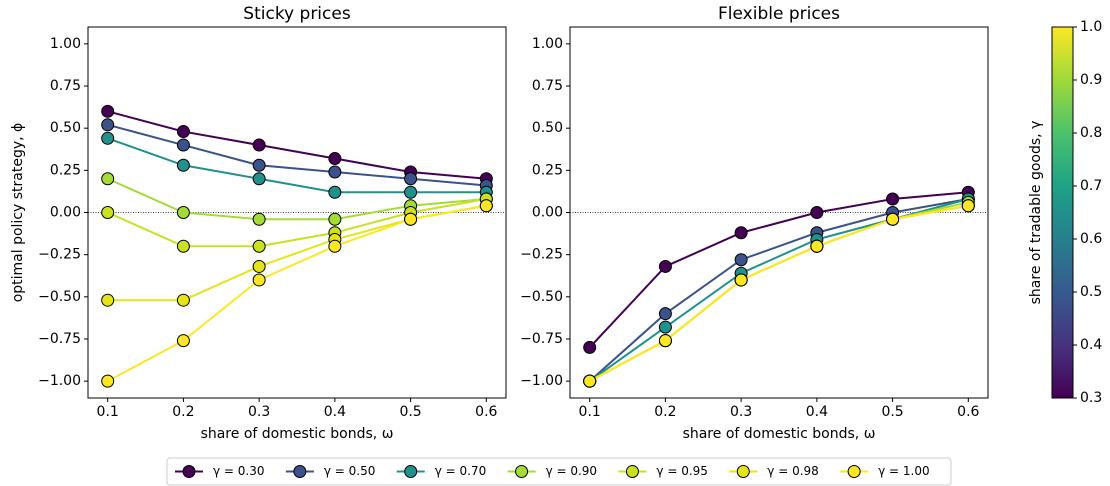 The width and height of the screenshot is (1110, 486). I want to click on legend-label: γ = 0.70, so click(461, 471).